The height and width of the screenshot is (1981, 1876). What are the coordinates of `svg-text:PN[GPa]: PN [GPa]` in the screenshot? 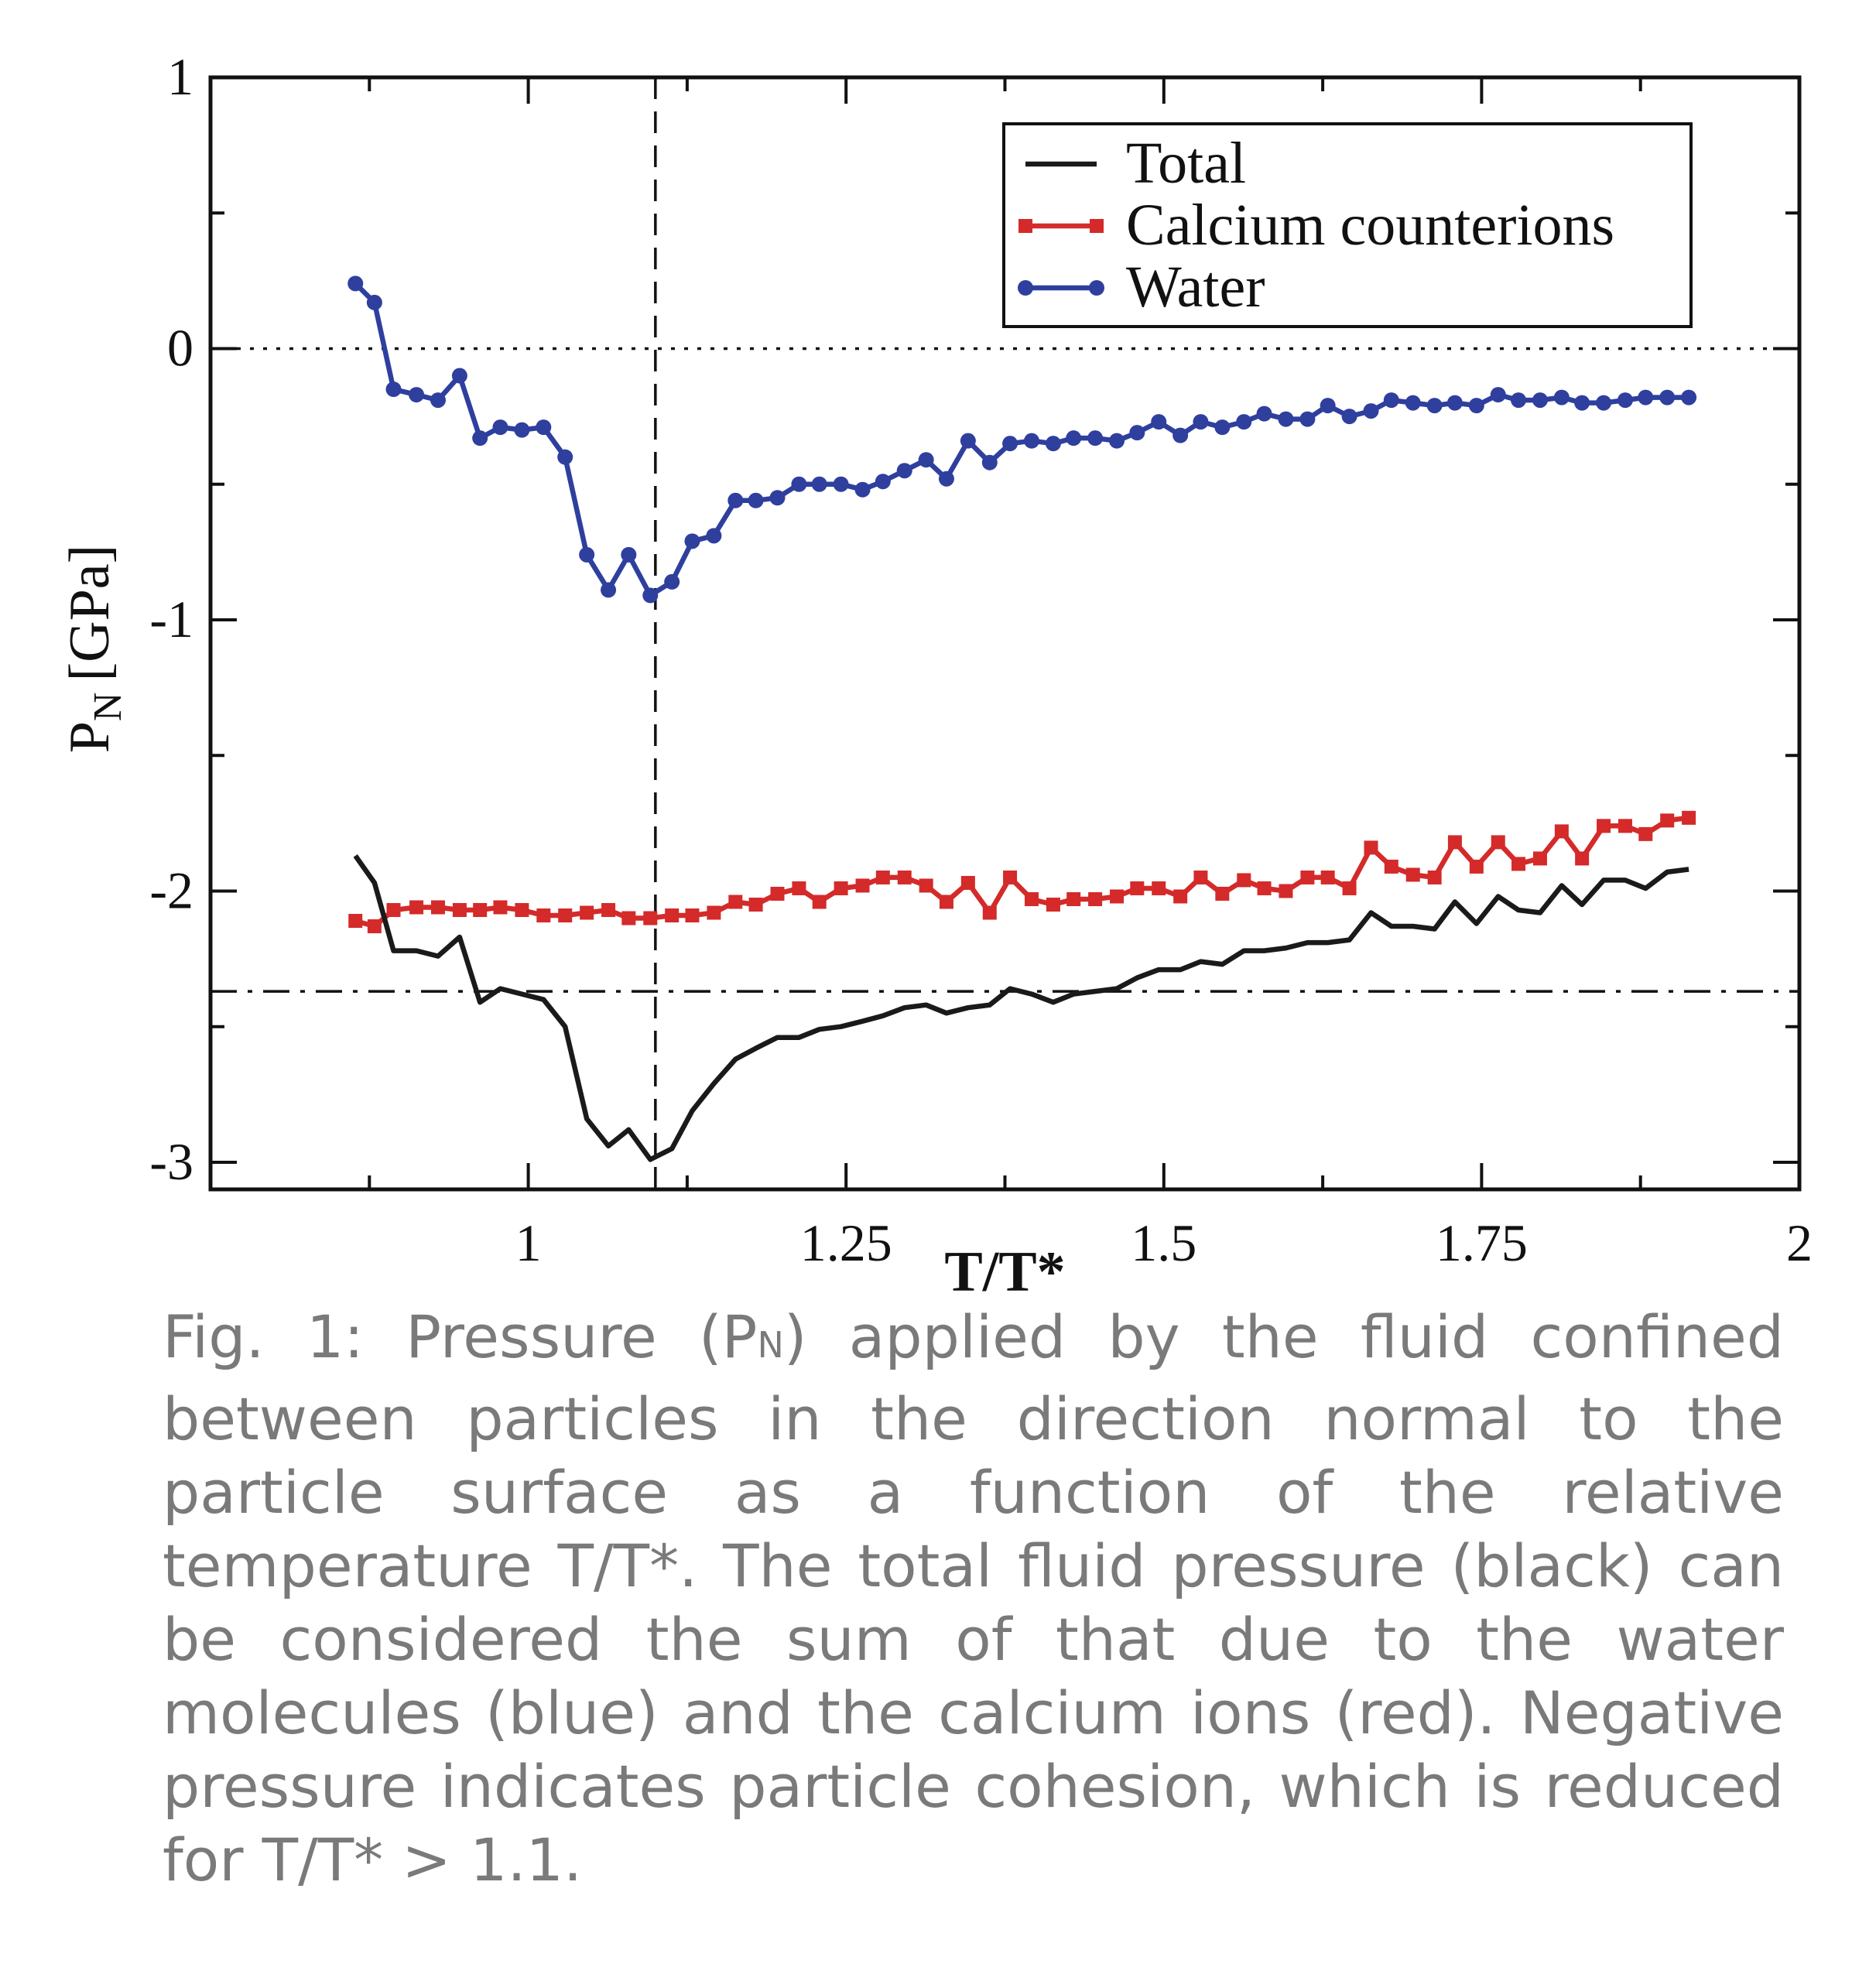 It's located at (94, 649).